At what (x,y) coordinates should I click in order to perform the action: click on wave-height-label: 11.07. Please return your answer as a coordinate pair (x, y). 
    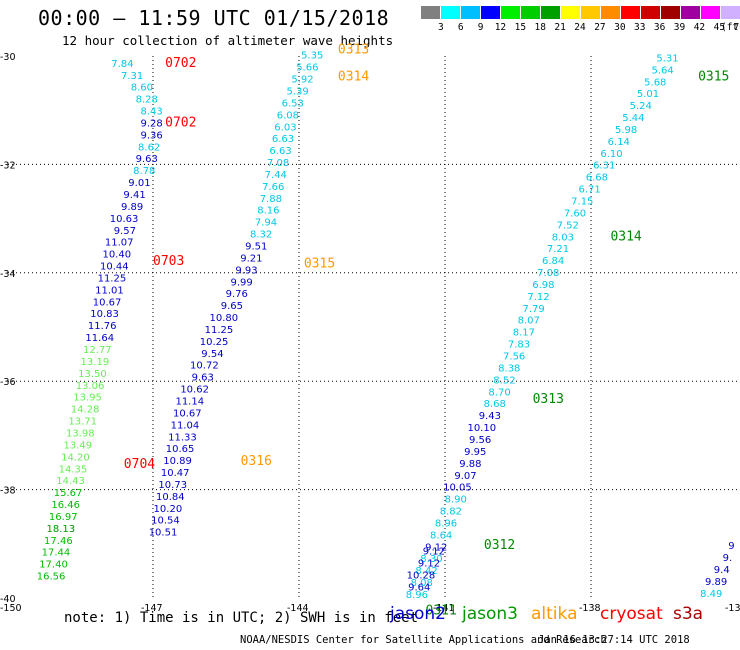
    Looking at the image, I should click on (119, 243).